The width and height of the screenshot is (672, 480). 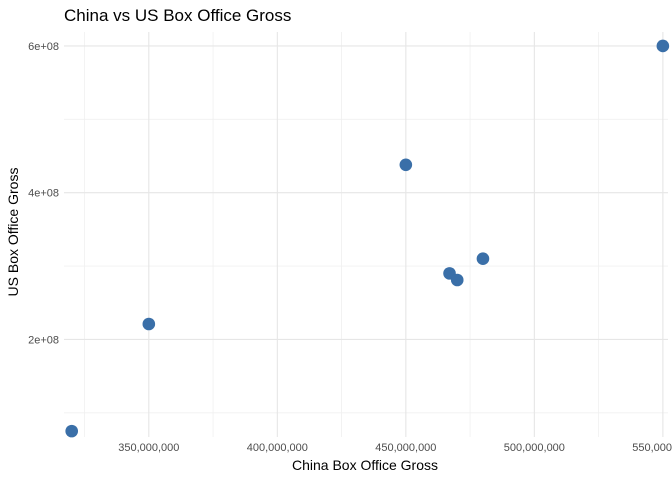 I want to click on x-tick-label: 500,000,000, so click(x=534, y=448).